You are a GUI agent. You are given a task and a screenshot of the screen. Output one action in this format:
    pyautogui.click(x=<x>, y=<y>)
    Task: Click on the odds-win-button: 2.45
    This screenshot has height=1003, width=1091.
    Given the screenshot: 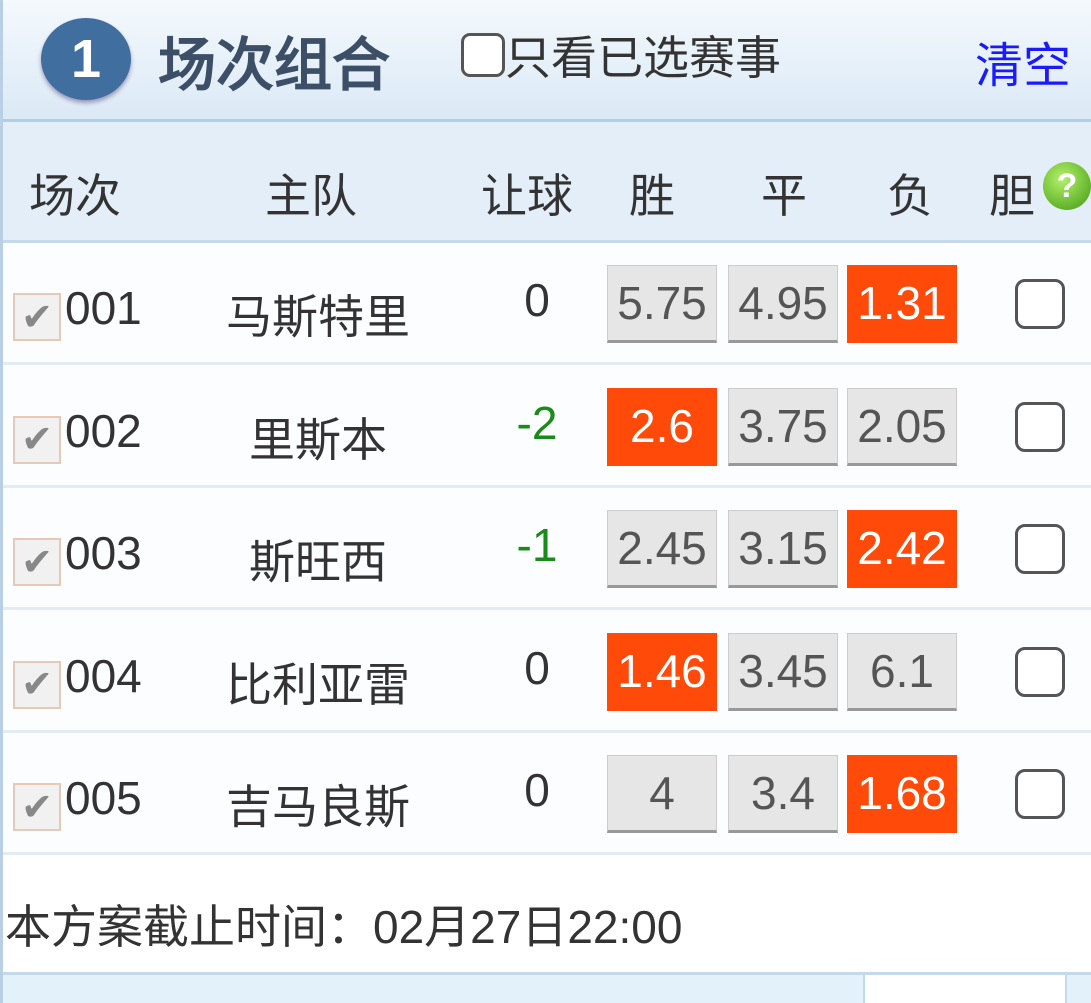 What is the action you would take?
    pyautogui.click(x=662, y=549)
    